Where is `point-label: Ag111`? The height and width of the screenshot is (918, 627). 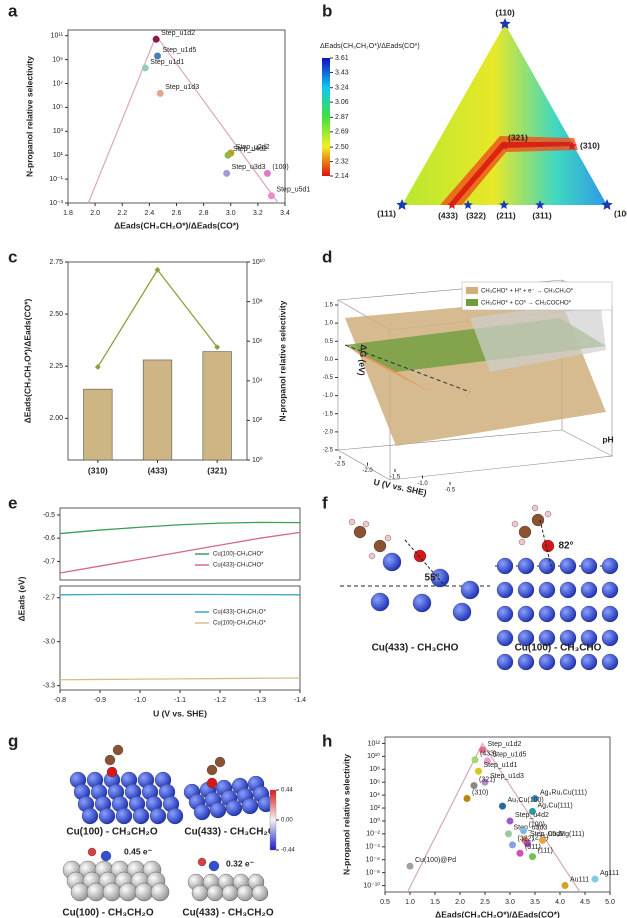
point-label: Ag111 is located at coordinates (609, 873).